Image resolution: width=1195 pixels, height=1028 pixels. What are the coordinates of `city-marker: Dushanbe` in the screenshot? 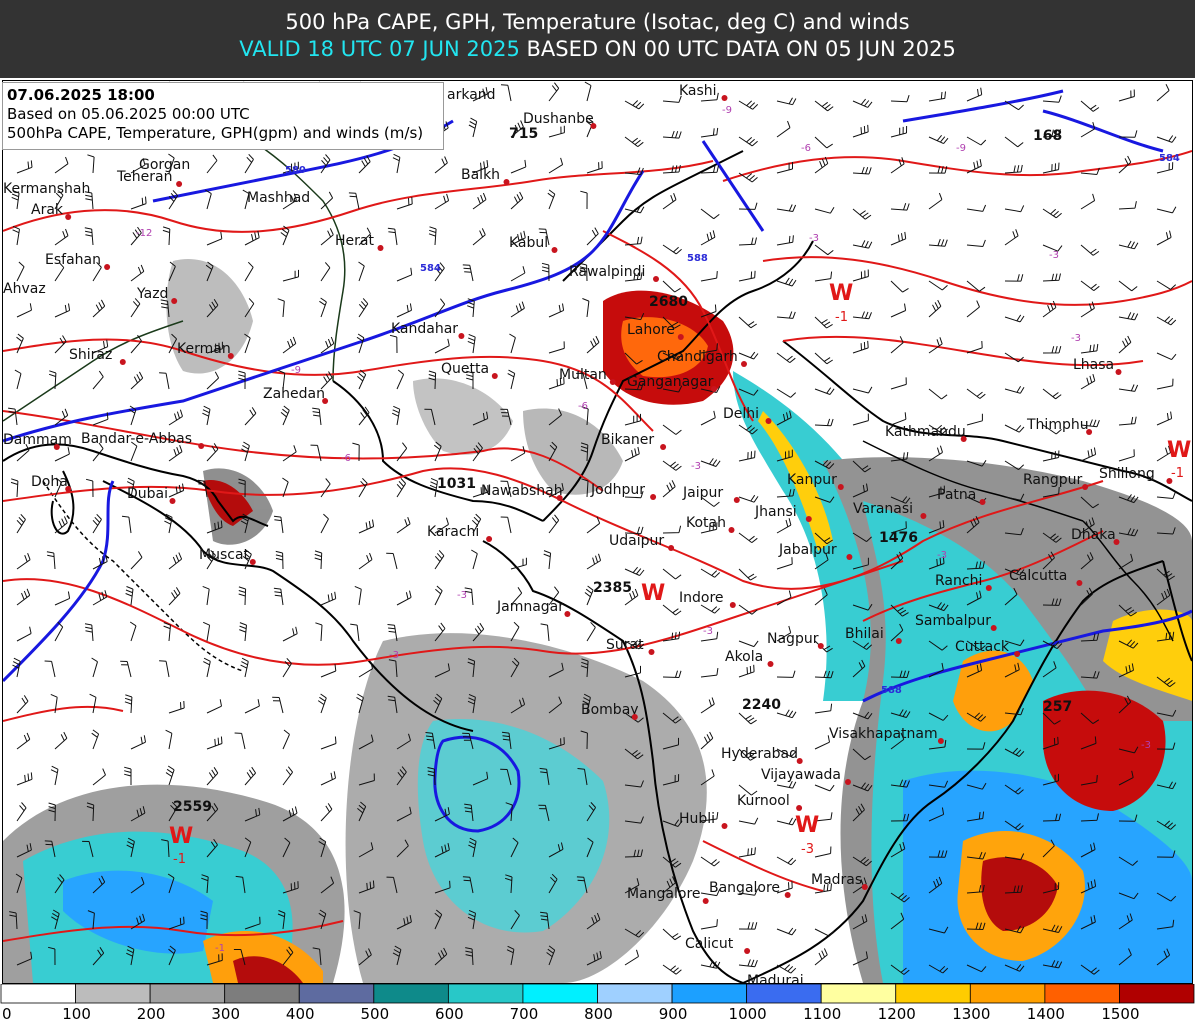 It's located at (560, 120).